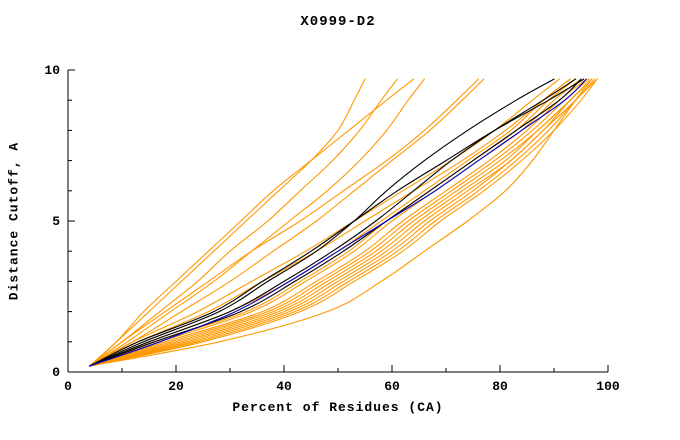  What do you see at coordinates (338, 22) in the screenshot?
I see `chart-title: X0999-D2` at bounding box center [338, 22].